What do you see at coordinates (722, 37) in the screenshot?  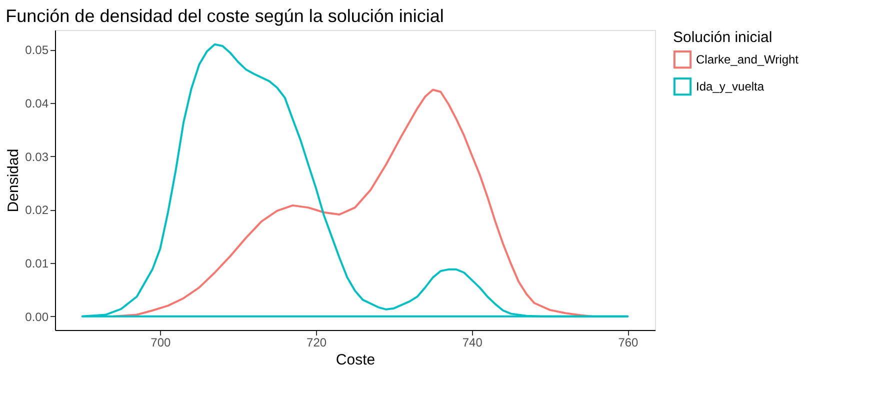 I see `legend-title: Solución inicial` at bounding box center [722, 37].